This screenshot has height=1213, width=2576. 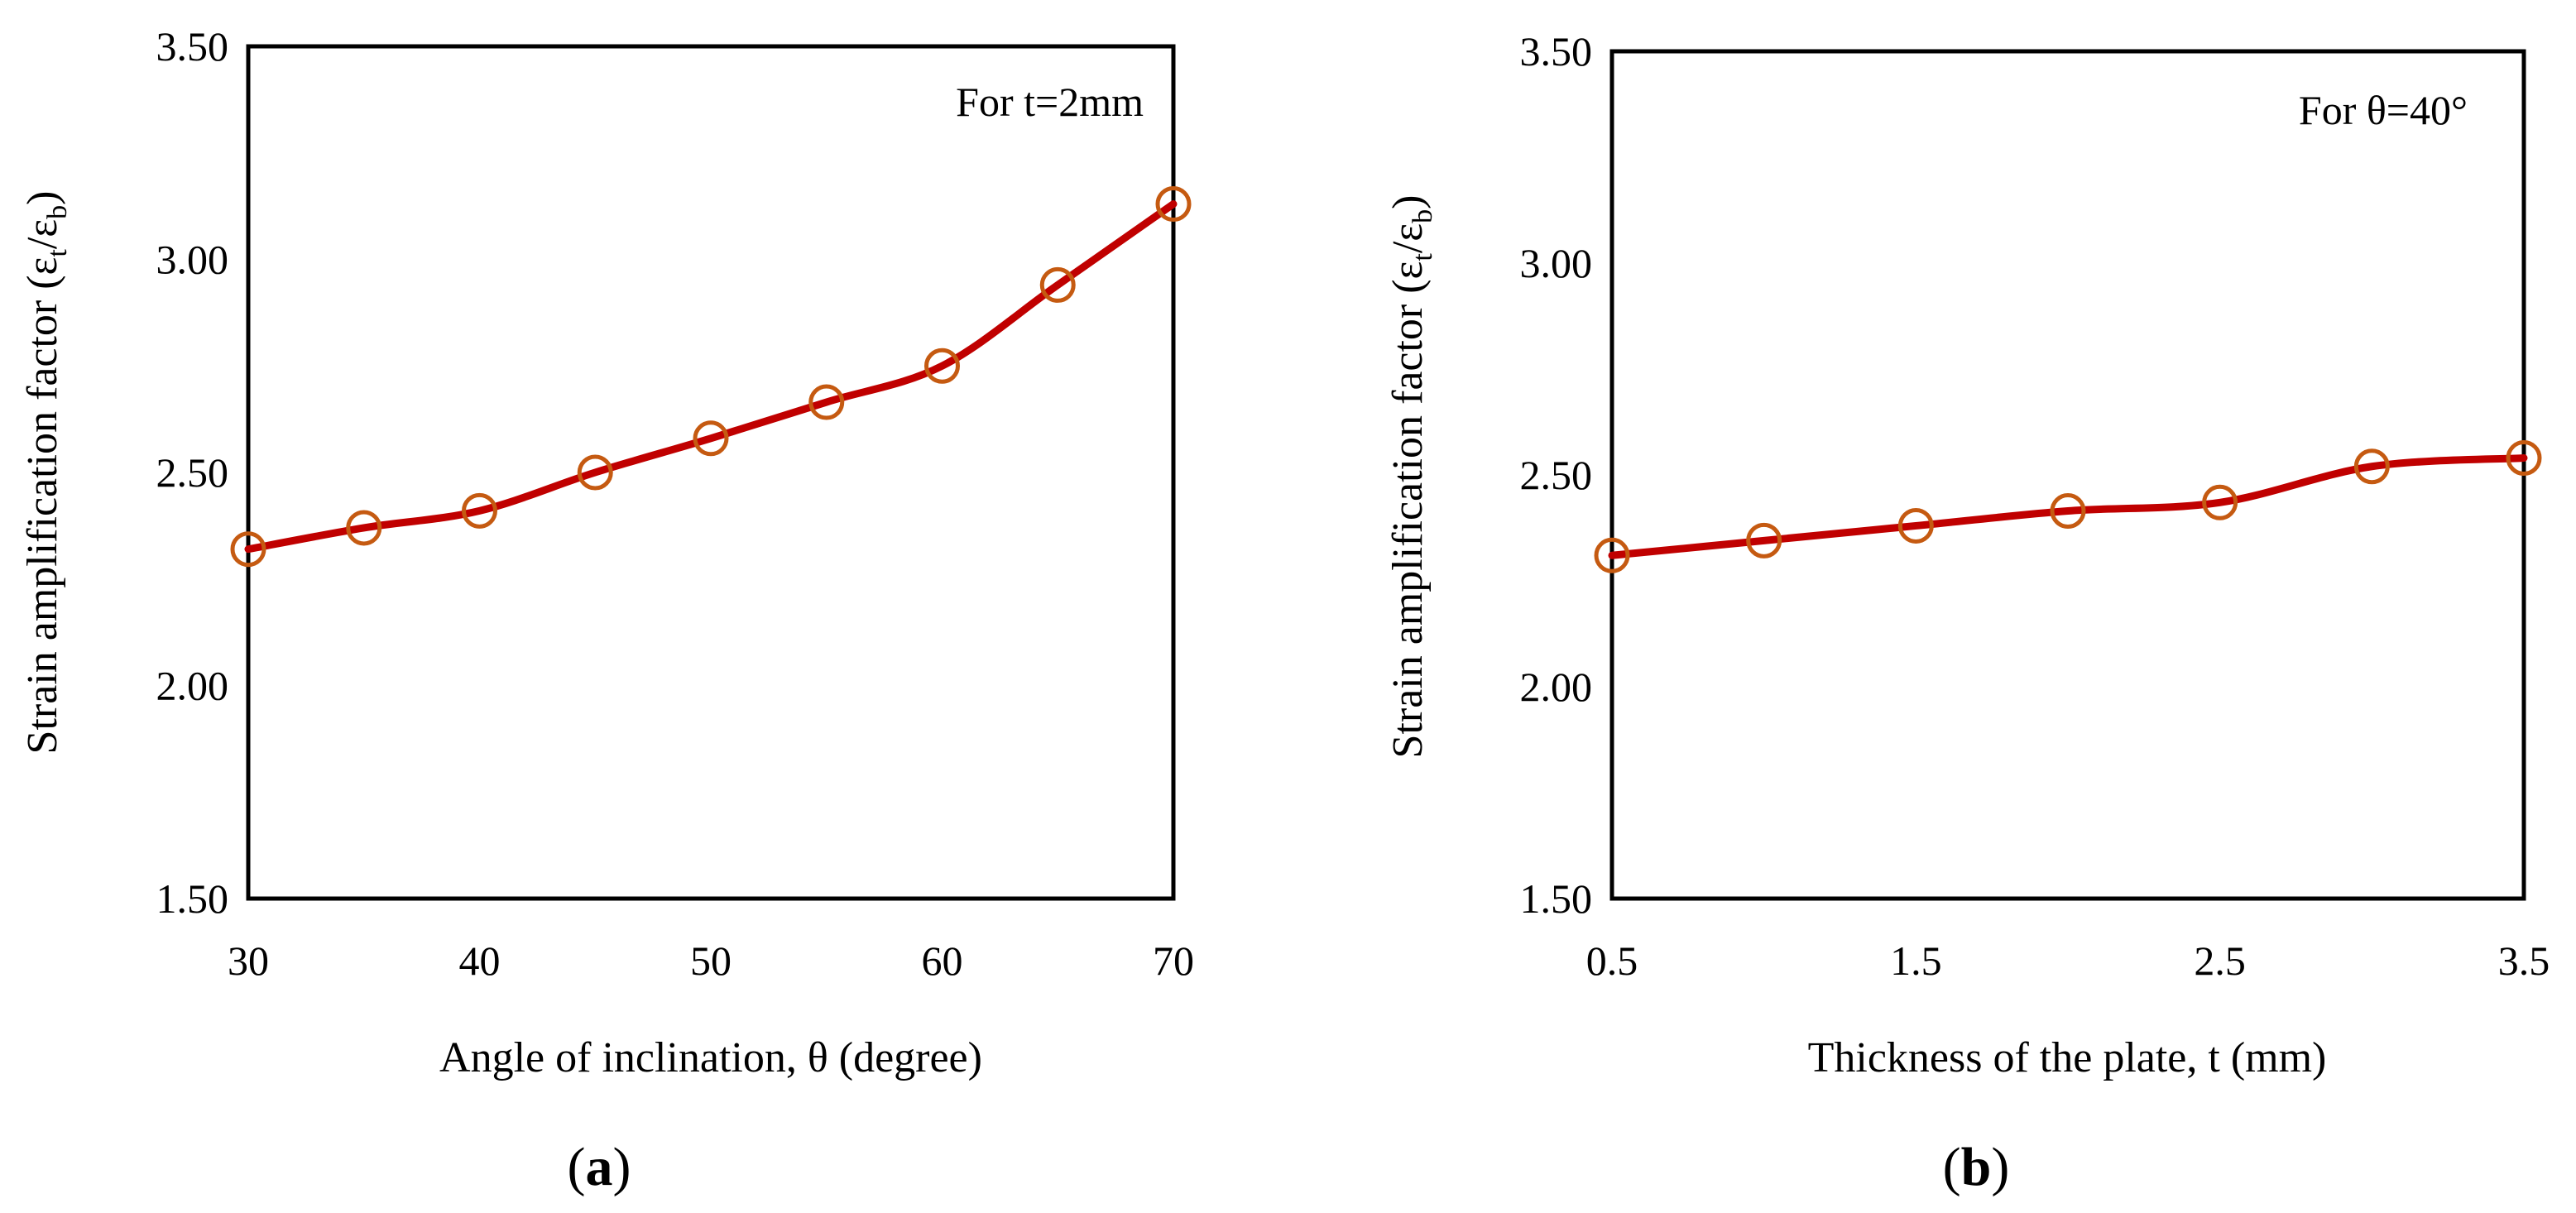 I want to click on x-tick-label: 40, so click(x=480, y=961).